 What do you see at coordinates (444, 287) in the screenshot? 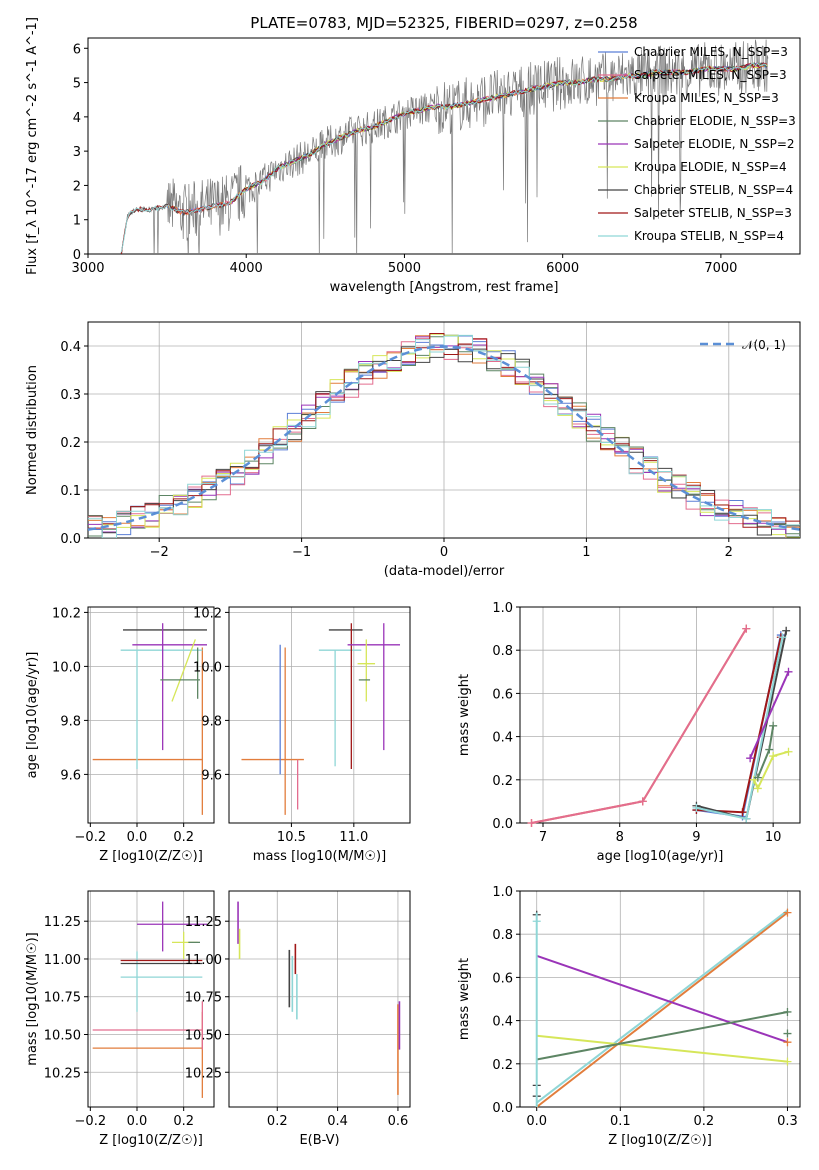
I see `x-axis-label: wavelength [Angstrom, rest frame]` at bounding box center [444, 287].